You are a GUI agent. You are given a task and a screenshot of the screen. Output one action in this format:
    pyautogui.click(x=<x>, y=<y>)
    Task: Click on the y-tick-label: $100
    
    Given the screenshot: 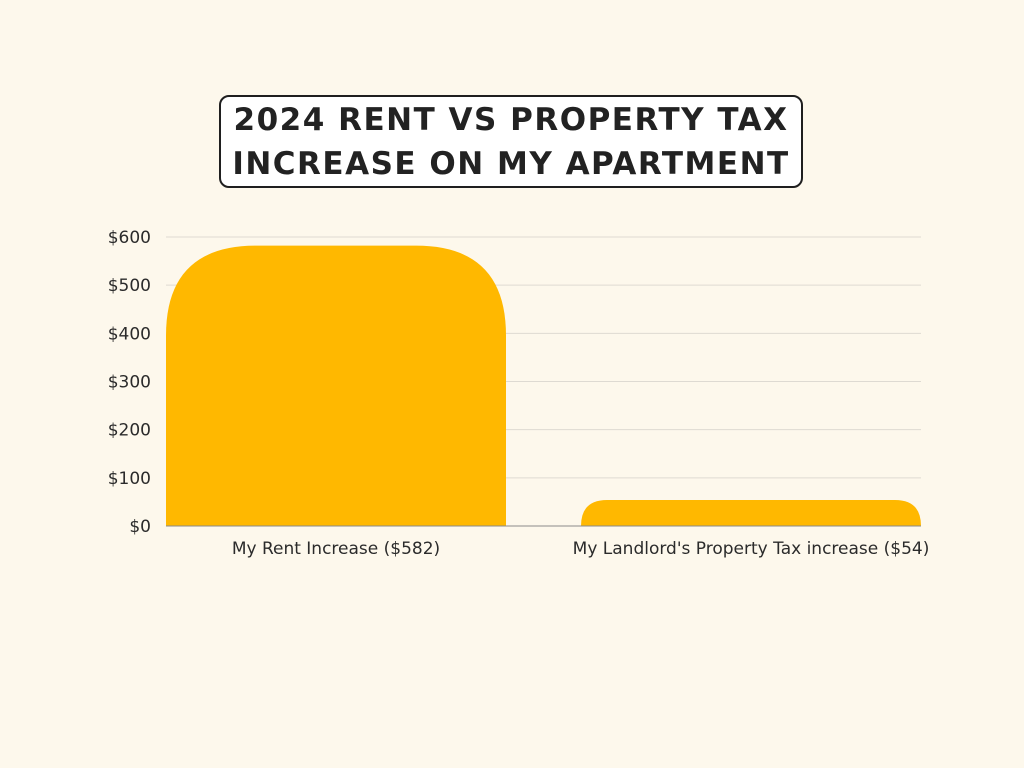 What is the action you would take?
    pyautogui.click(x=129, y=479)
    